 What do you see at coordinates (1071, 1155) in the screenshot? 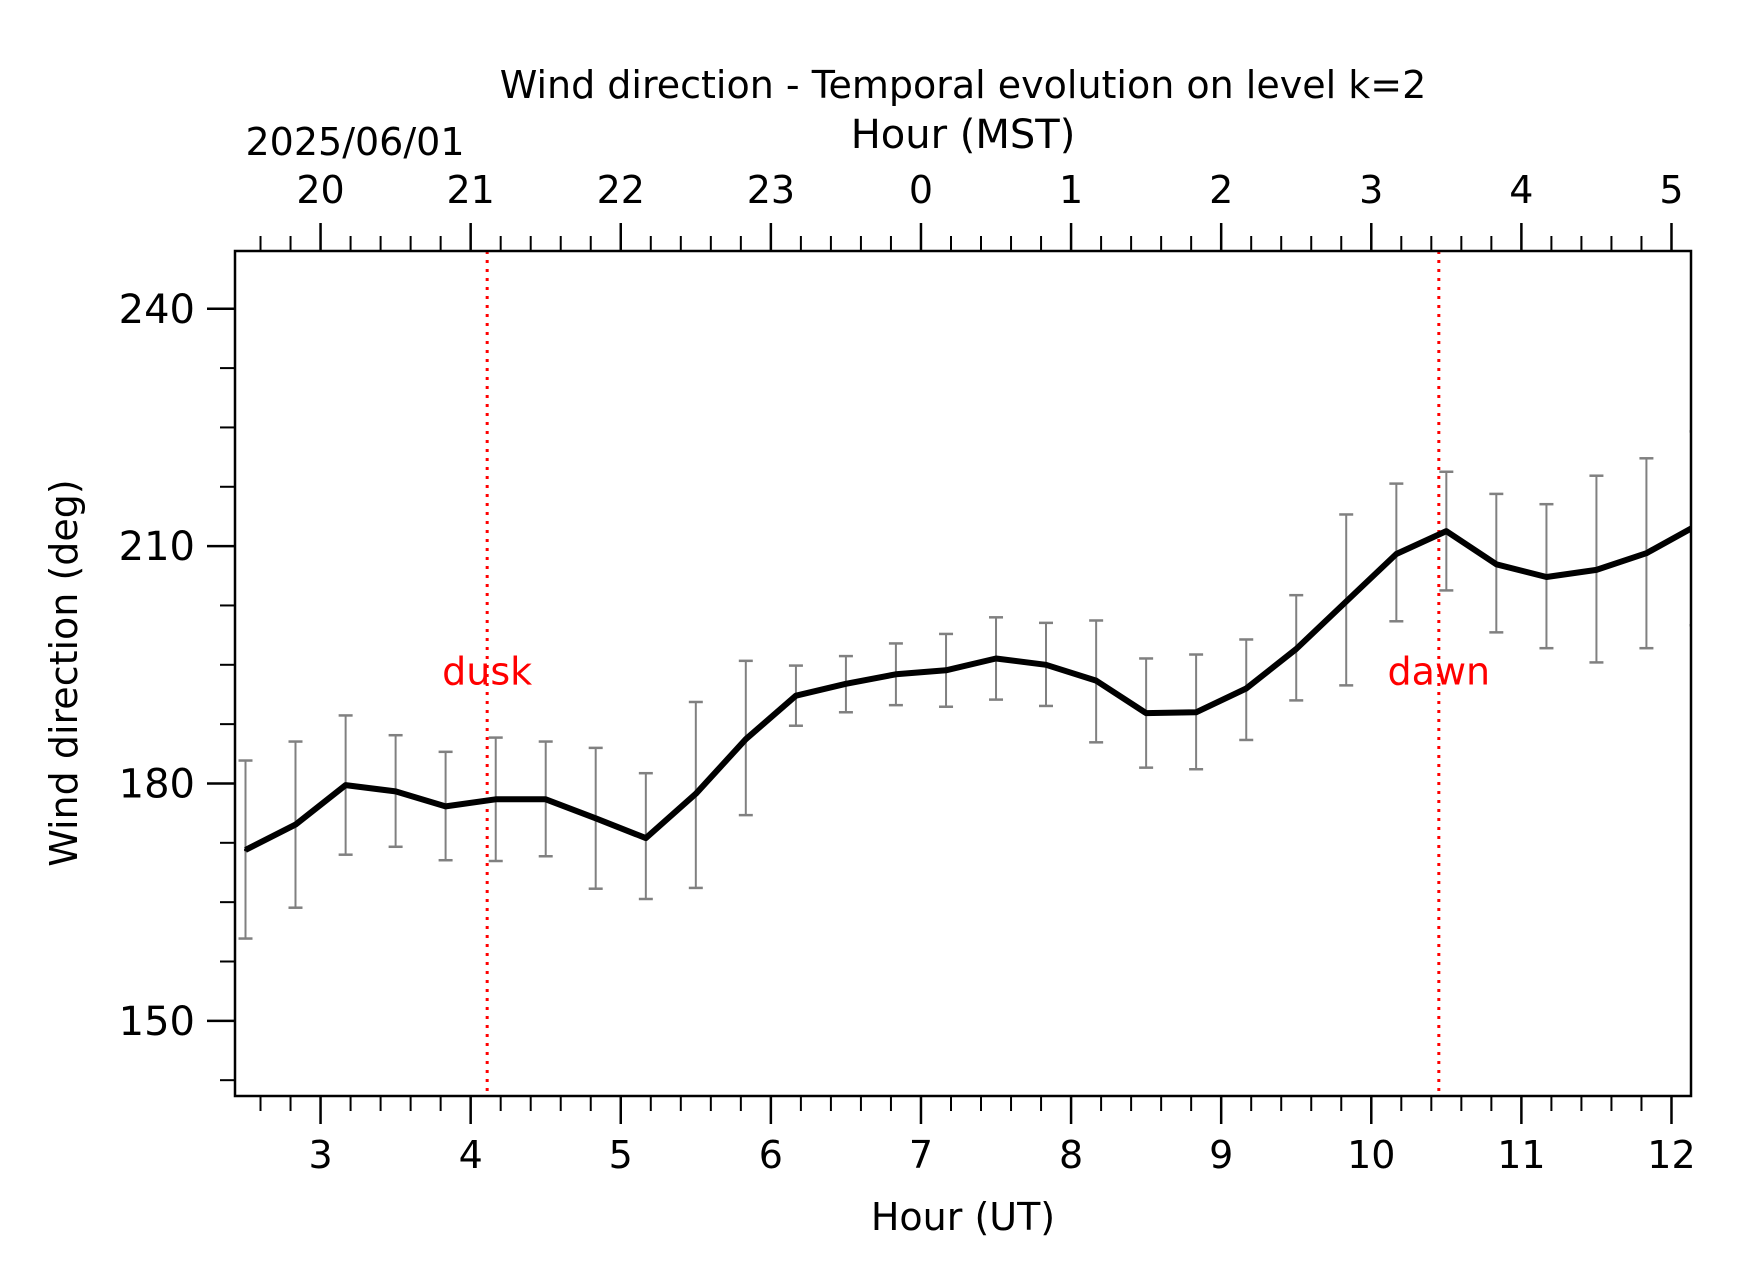
I see `x-tick-label: 8` at bounding box center [1071, 1155].